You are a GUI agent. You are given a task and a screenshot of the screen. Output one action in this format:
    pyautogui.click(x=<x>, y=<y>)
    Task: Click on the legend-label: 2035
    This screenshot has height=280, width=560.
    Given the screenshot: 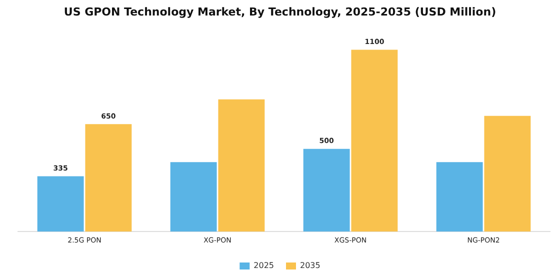 What is the action you would take?
    pyautogui.click(x=310, y=265)
    